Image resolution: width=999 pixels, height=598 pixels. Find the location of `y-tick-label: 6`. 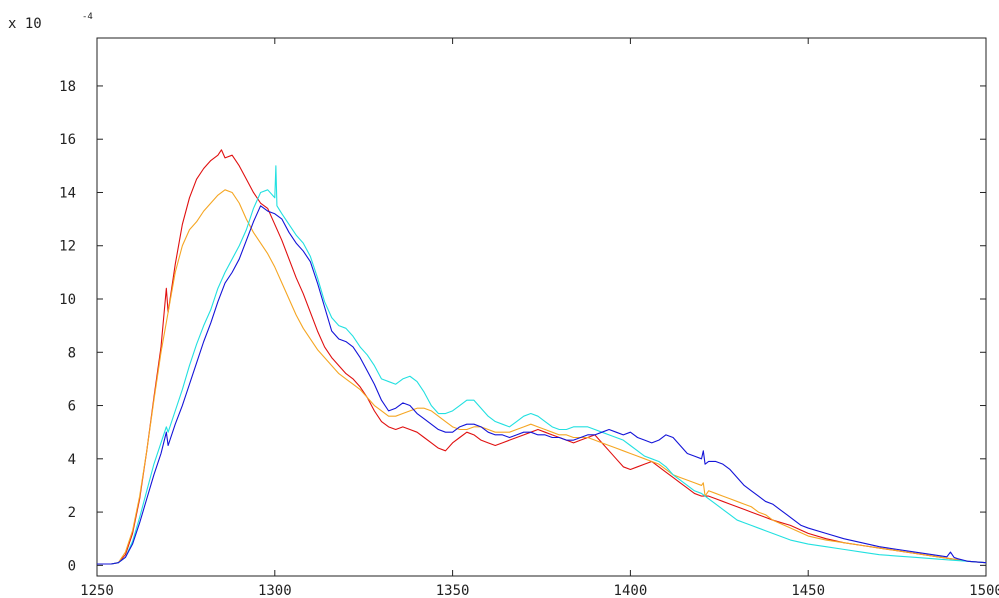

y-tick-label: 6 is located at coordinates (72, 407).